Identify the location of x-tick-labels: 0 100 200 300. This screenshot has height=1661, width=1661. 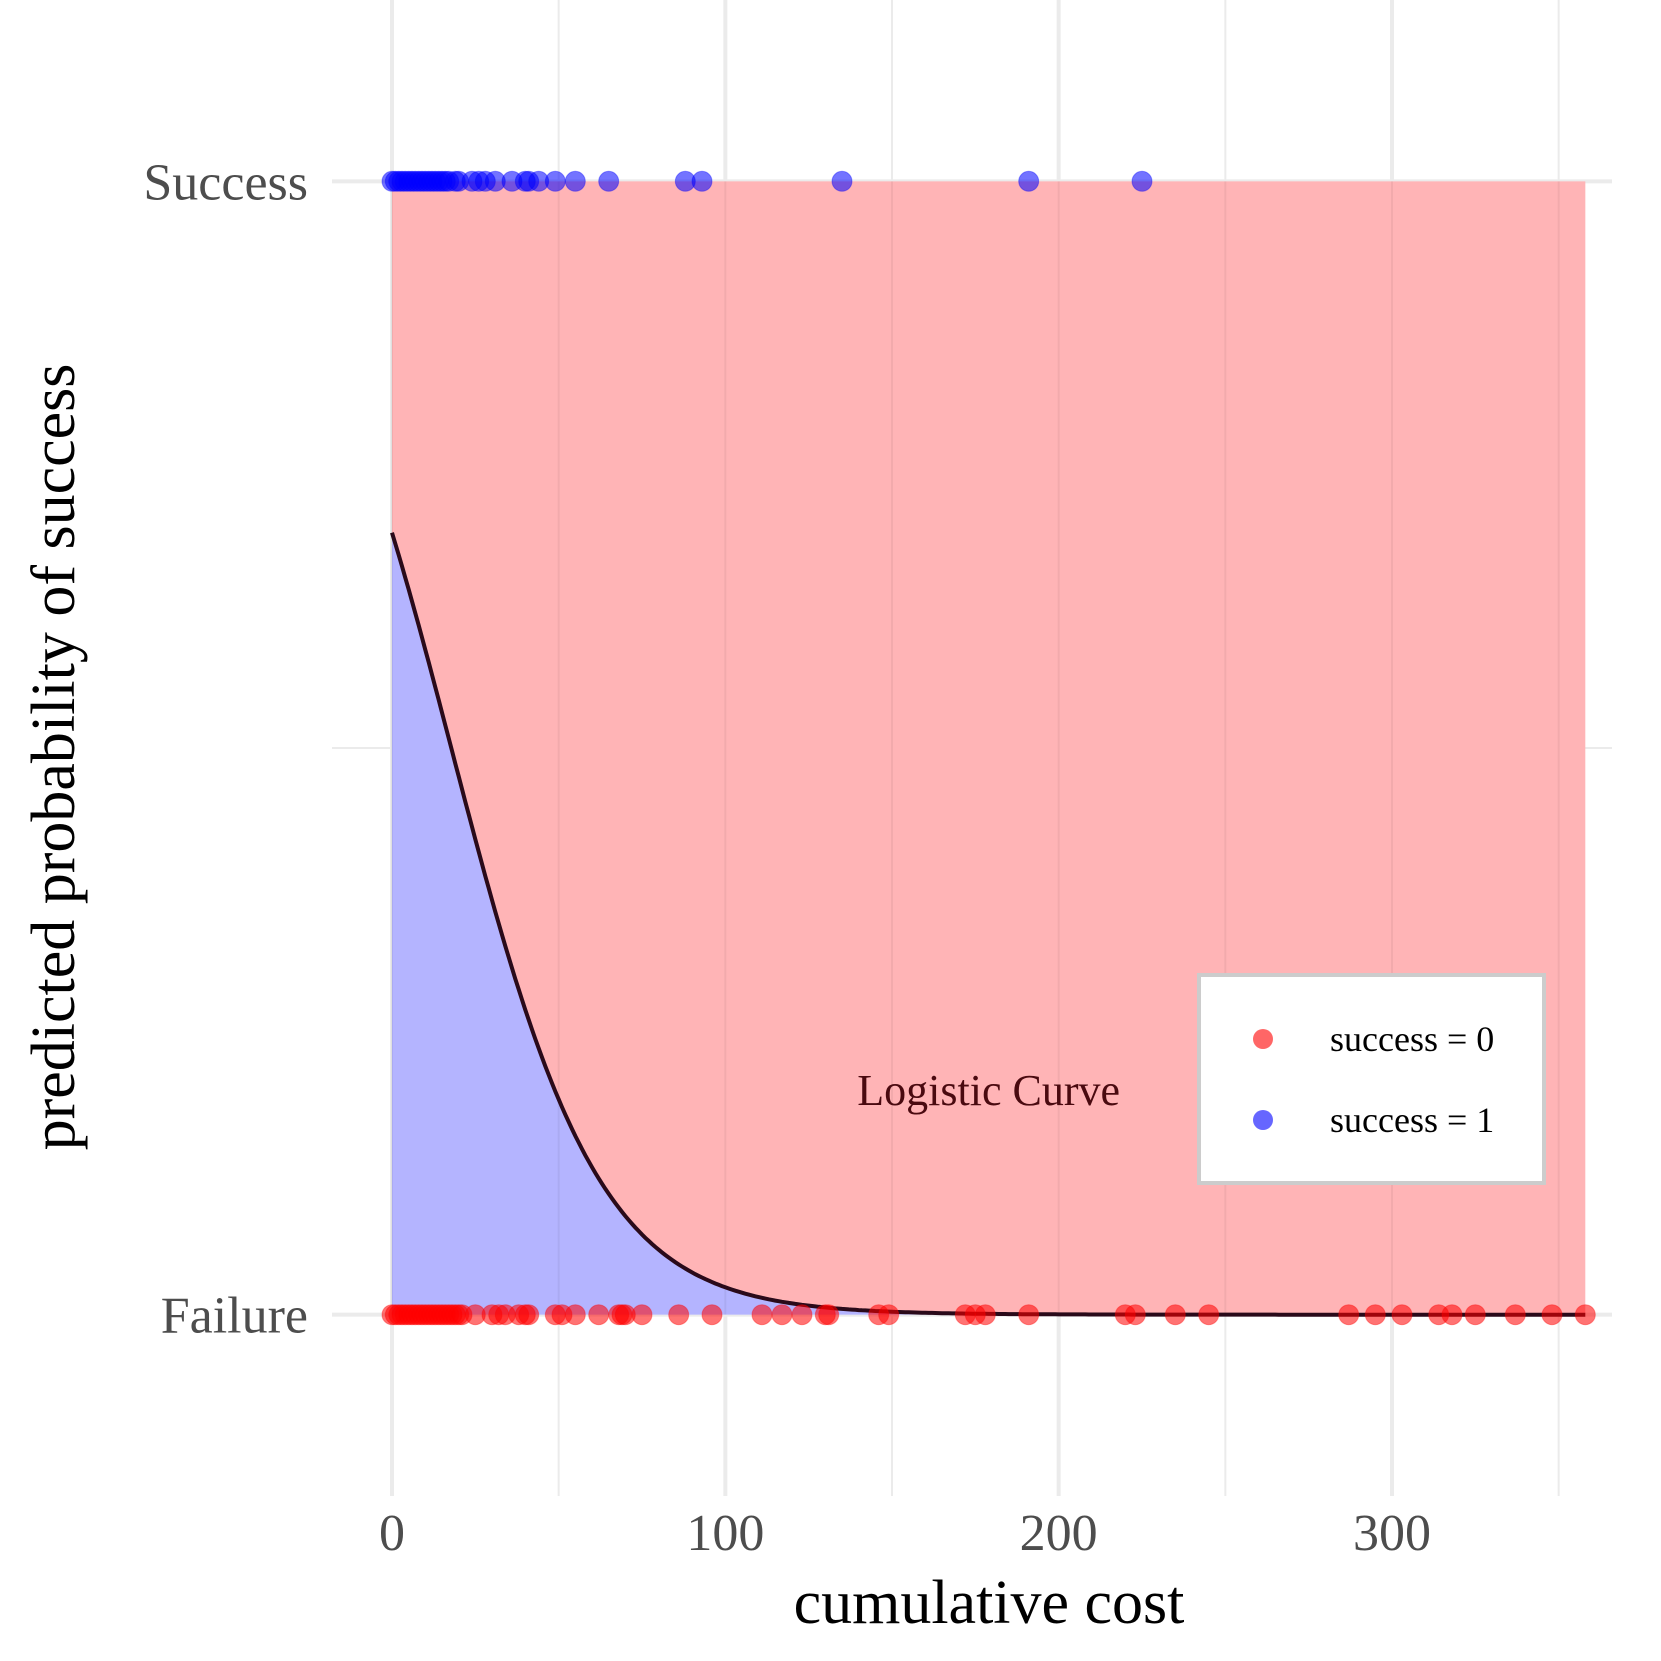
(905, 1533).